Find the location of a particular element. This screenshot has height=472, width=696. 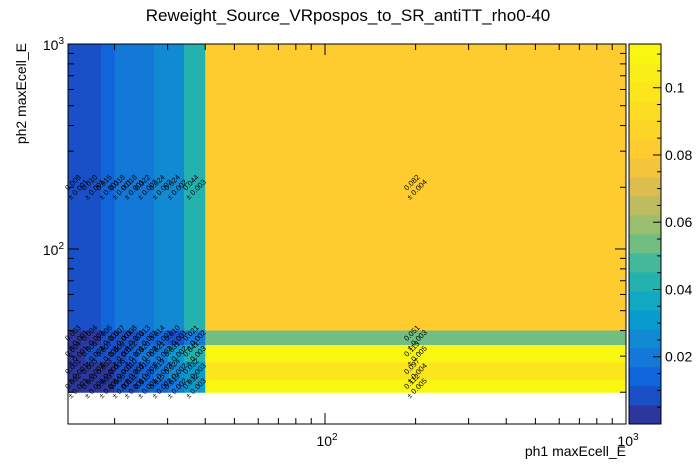

colorbar-tick-label: 0.1 is located at coordinates (675, 88).